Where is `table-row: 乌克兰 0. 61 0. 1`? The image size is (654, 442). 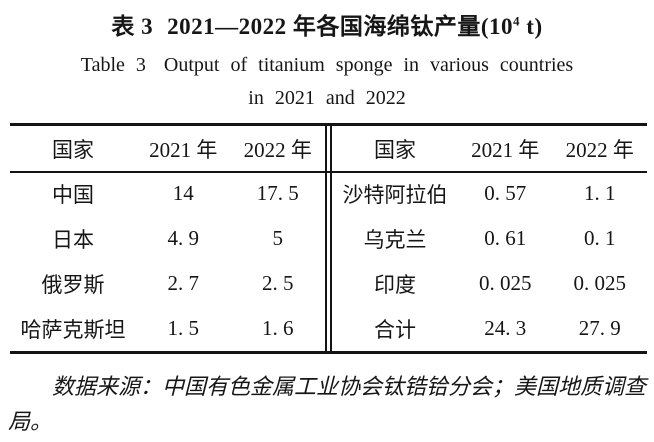 table-row: 乌克兰 0. 61 0. 1 is located at coordinates (489, 238).